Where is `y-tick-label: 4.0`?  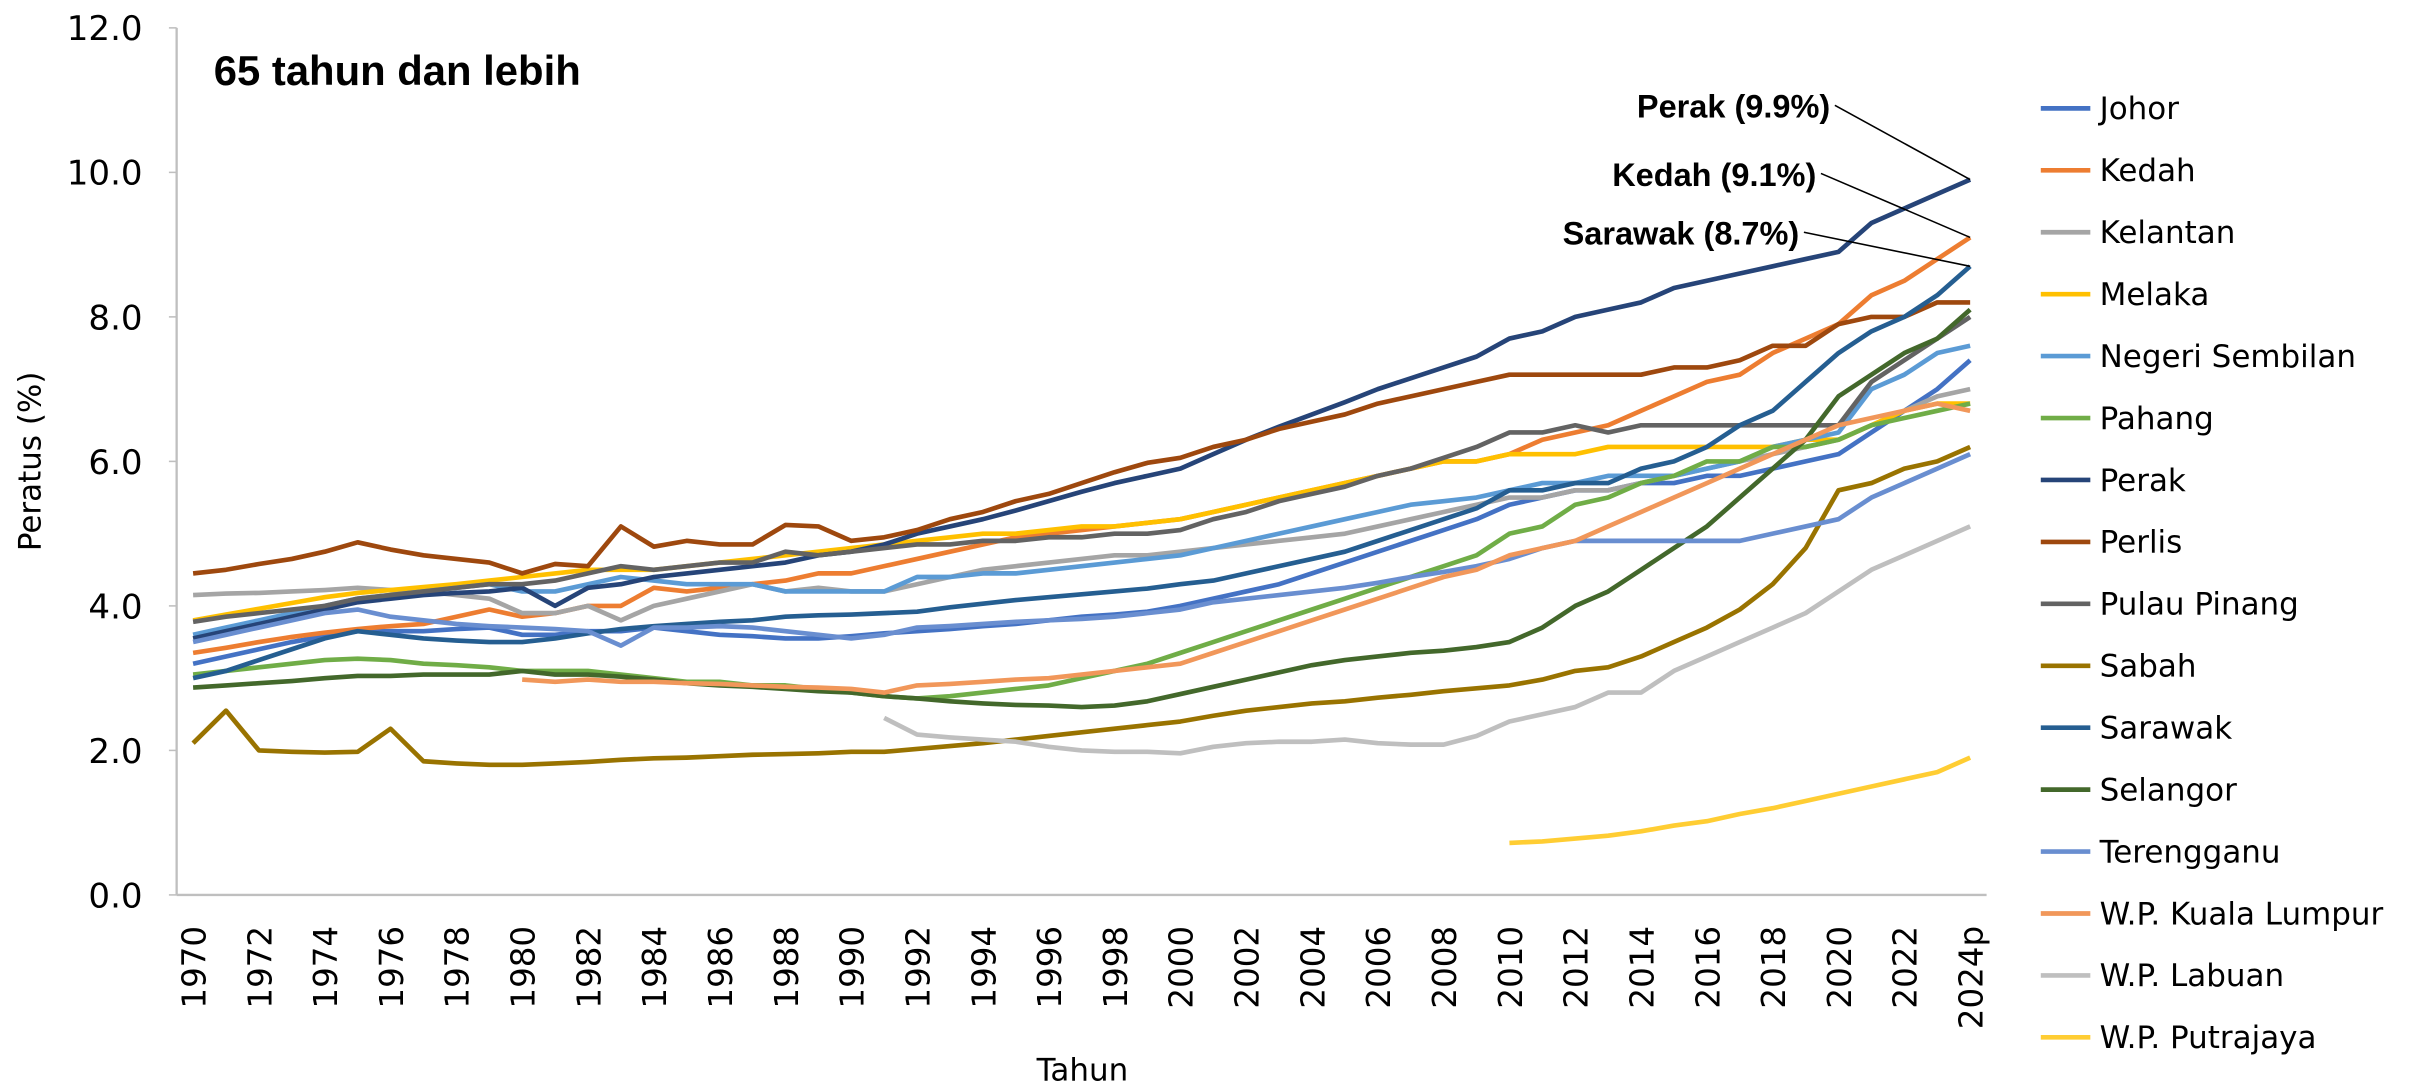 y-tick-label: 4.0 is located at coordinates (115, 607).